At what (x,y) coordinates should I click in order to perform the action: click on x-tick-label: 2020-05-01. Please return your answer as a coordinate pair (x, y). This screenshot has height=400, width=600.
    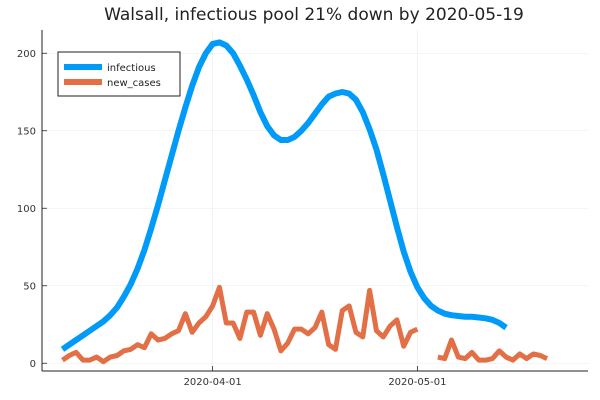
    Looking at the image, I should click on (417, 382).